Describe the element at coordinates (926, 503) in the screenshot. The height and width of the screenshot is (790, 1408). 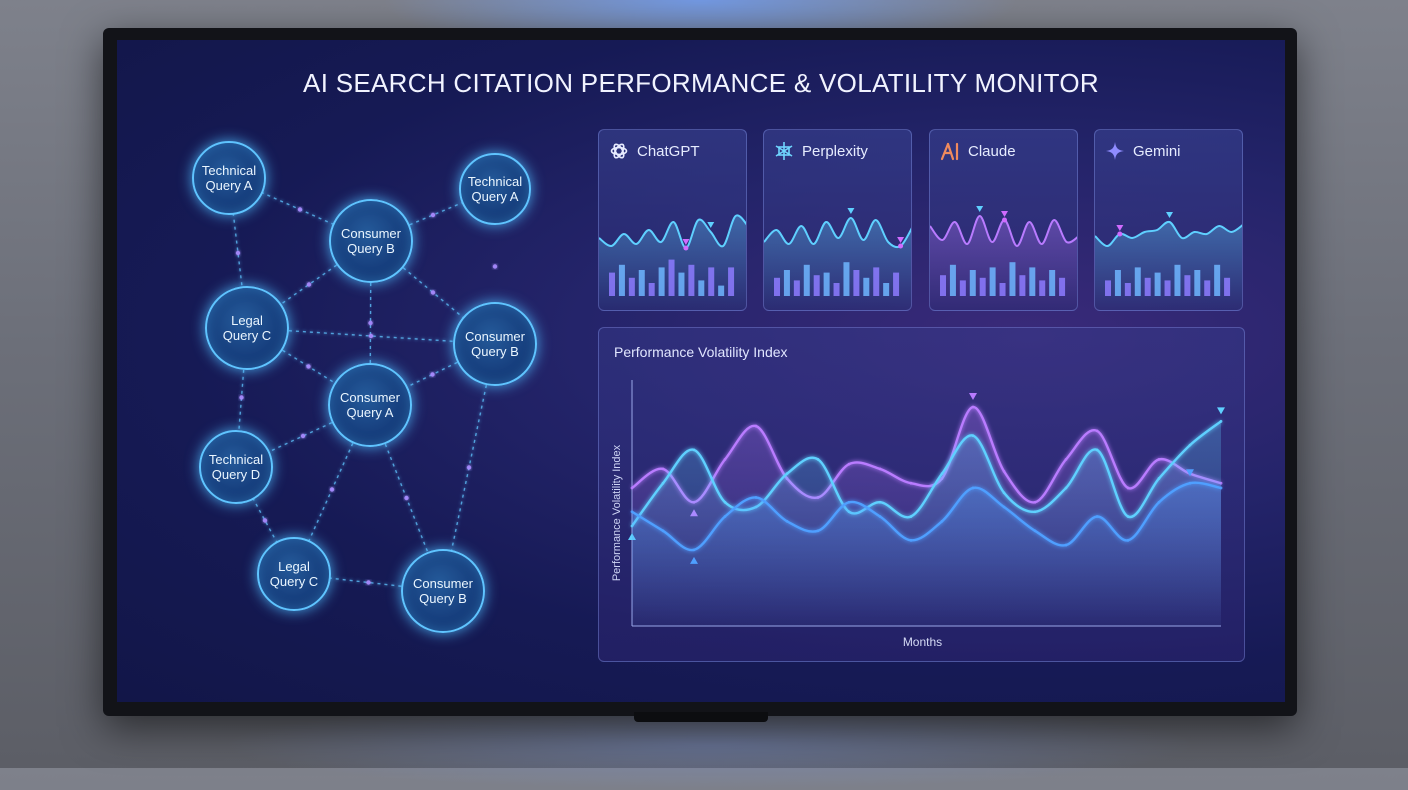
I see `volatility-line-chart` at that location.